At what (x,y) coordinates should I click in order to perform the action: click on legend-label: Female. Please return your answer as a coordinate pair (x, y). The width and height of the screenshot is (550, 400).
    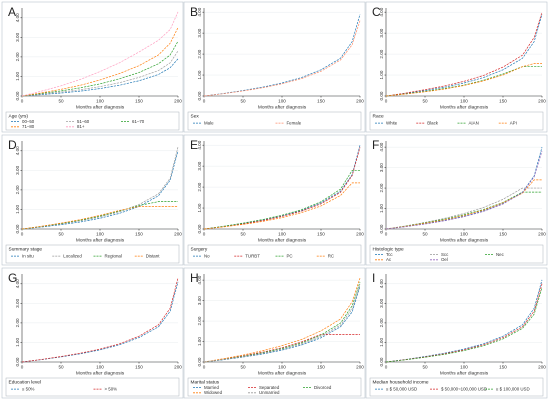
    Looking at the image, I should click on (294, 123).